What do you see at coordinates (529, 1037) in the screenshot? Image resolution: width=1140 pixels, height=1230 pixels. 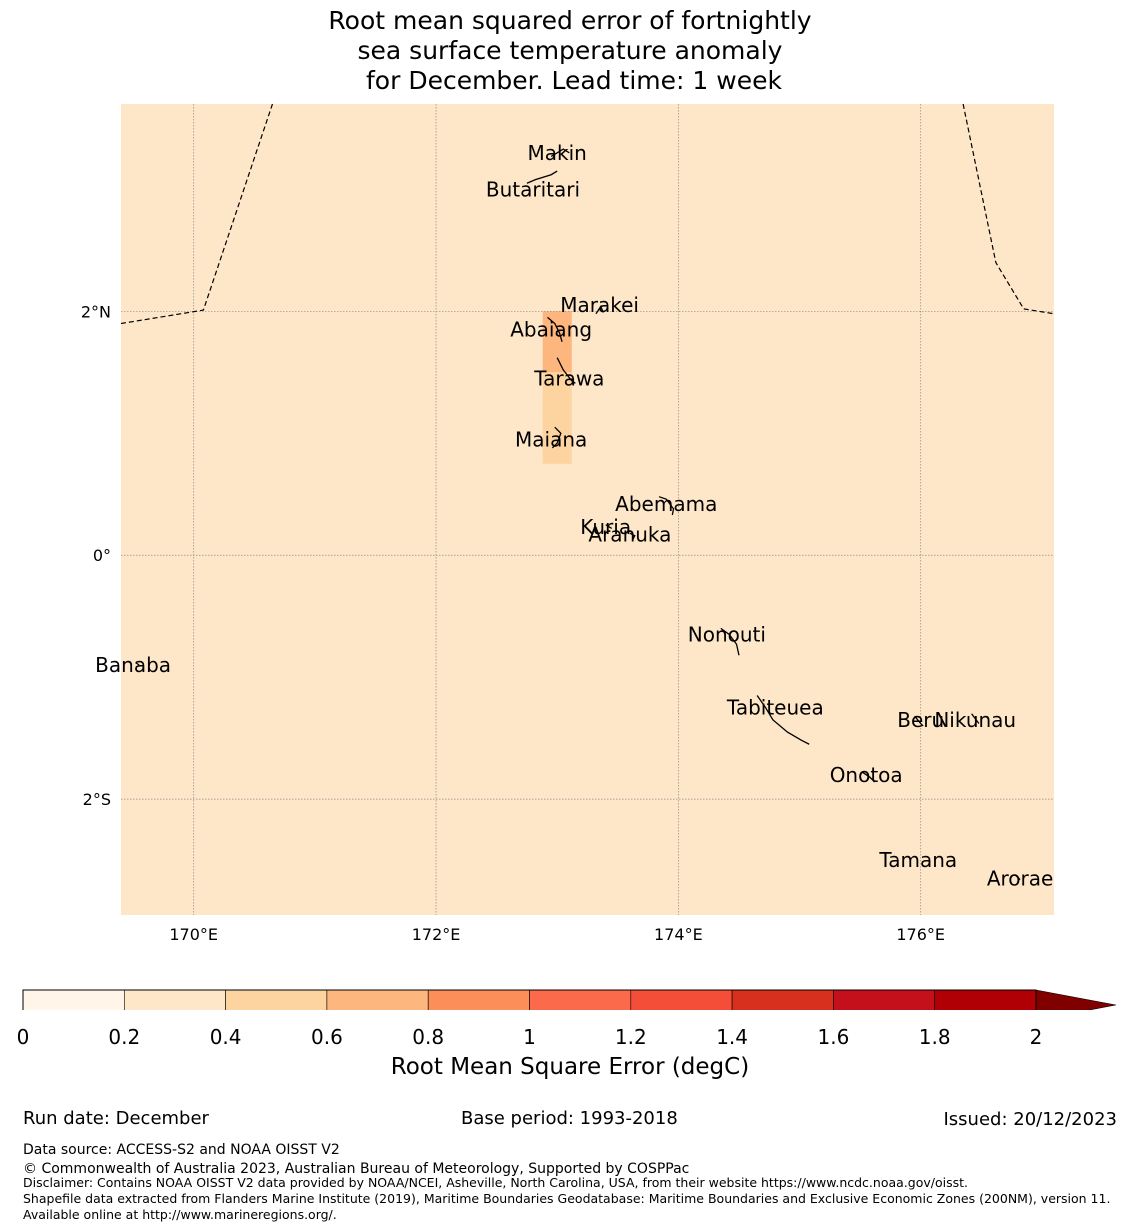 I see `colorbar-tick-label: 1` at bounding box center [529, 1037].